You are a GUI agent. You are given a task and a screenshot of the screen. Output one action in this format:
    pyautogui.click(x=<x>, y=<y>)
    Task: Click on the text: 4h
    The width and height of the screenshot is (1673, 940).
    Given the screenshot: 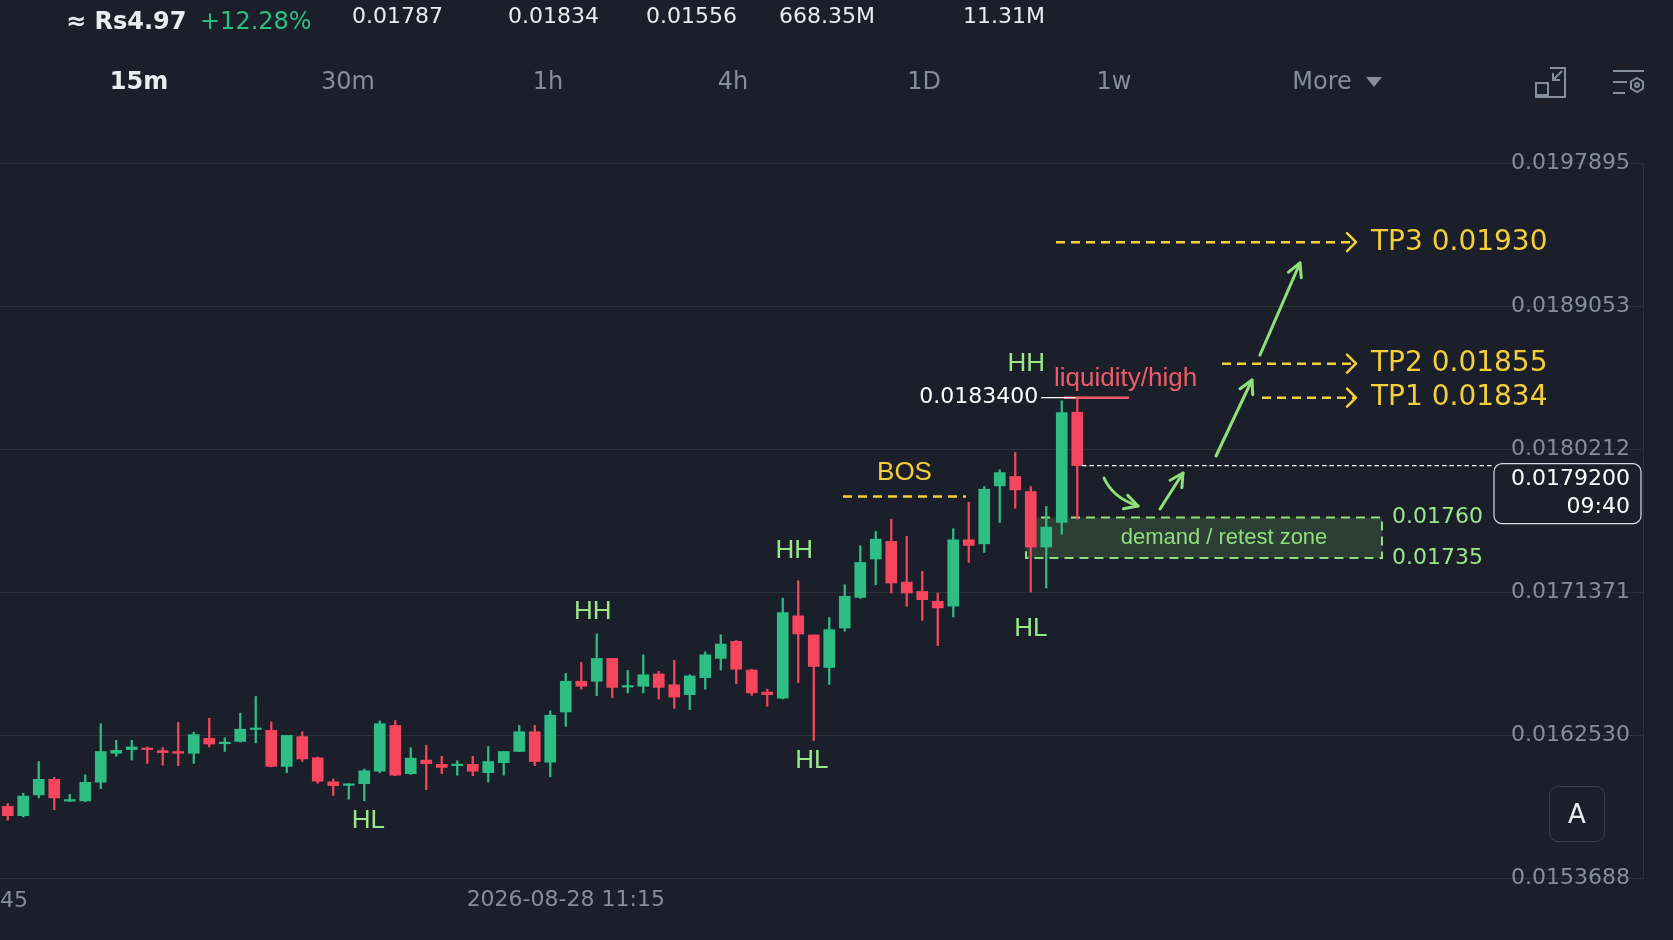 What is the action you would take?
    pyautogui.click(x=733, y=81)
    